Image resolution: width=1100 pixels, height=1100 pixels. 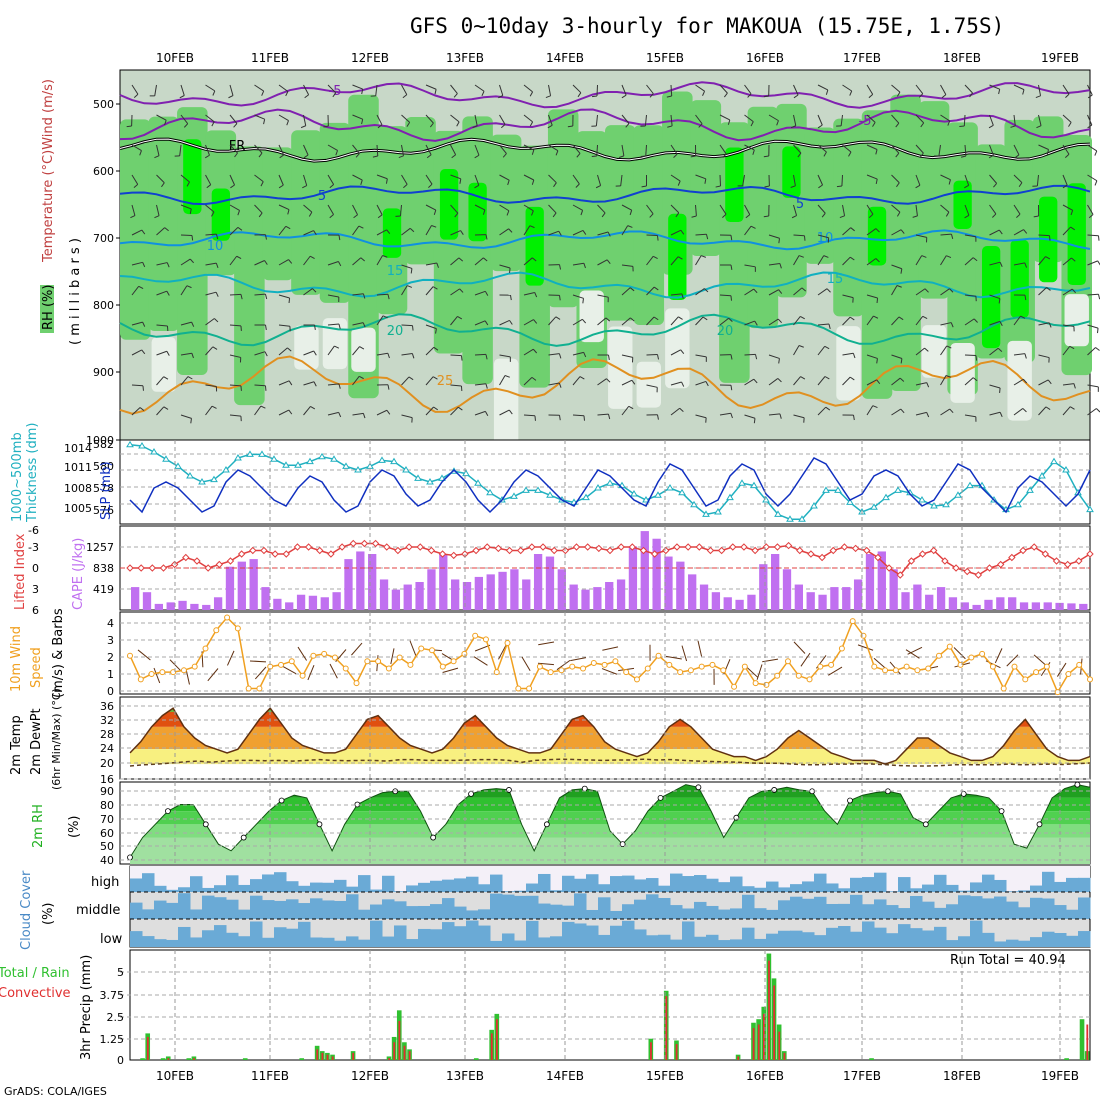 I want to click on temp-tick: 24, so click(x=107, y=748).